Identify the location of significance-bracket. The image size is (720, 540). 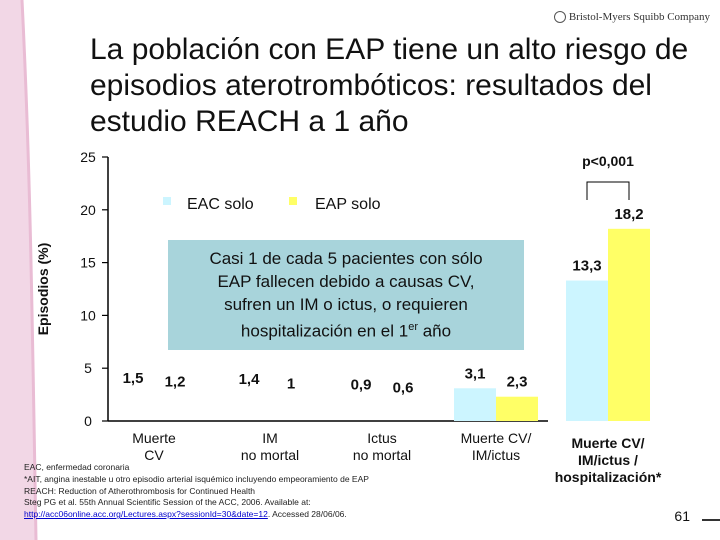
(608, 190).